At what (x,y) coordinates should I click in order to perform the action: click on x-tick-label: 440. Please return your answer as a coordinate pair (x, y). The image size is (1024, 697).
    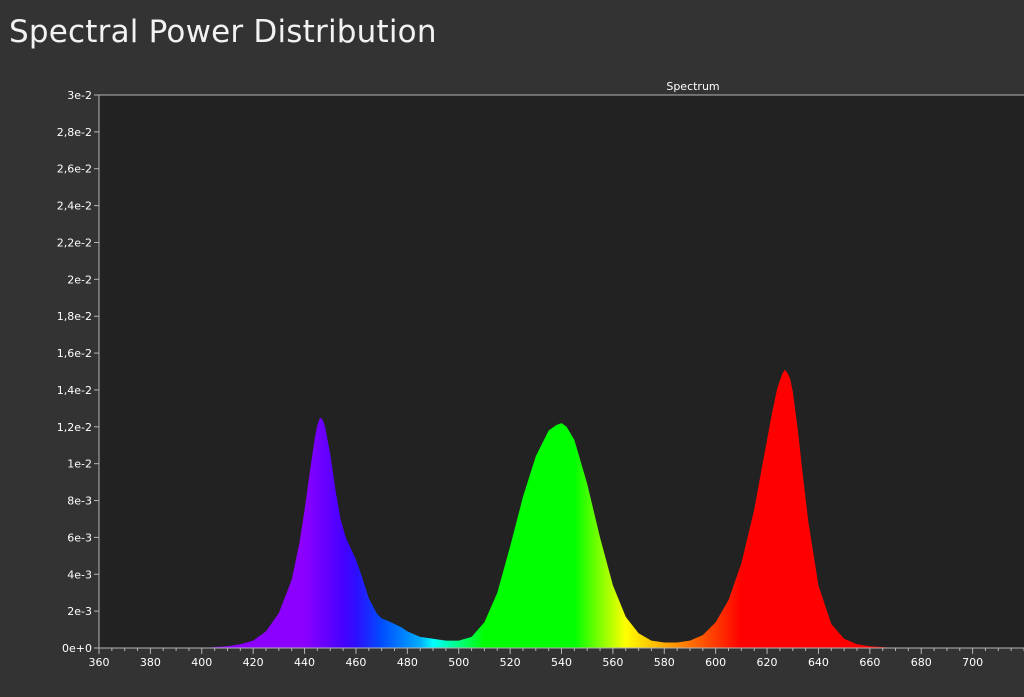
    Looking at the image, I should click on (304, 662).